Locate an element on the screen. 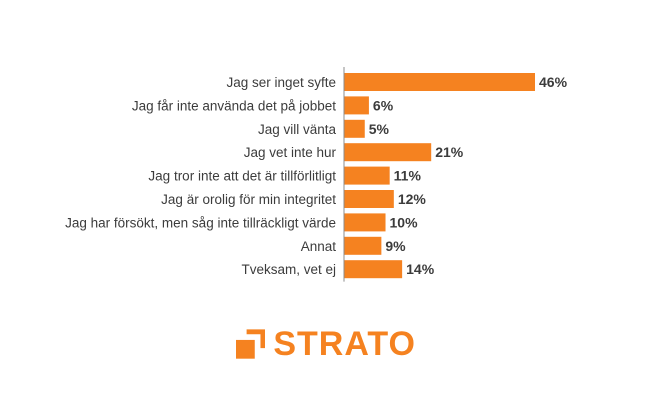 This screenshot has height=400, width=645. value-label: 9% is located at coordinates (395, 246).